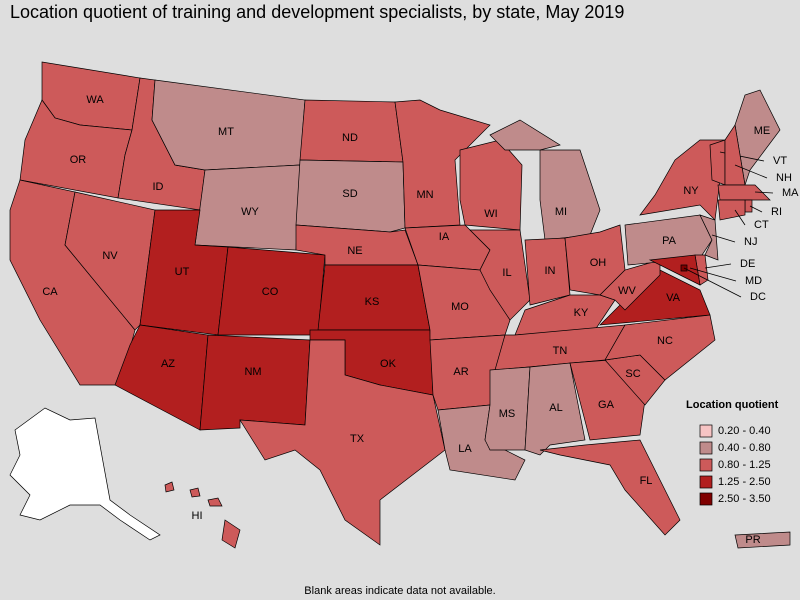 The height and width of the screenshot is (600, 800). What do you see at coordinates (762, 131) in the screenshot?
I see `state-label: ME` at bounding box center [762, 131].